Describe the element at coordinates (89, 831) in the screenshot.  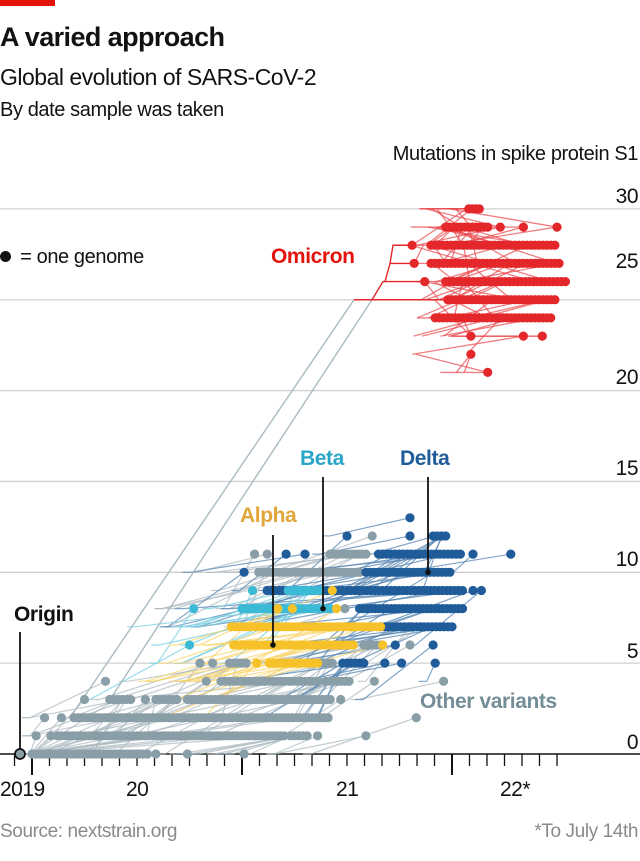
I see `source-note: Source: nextstrain.org` at that location.